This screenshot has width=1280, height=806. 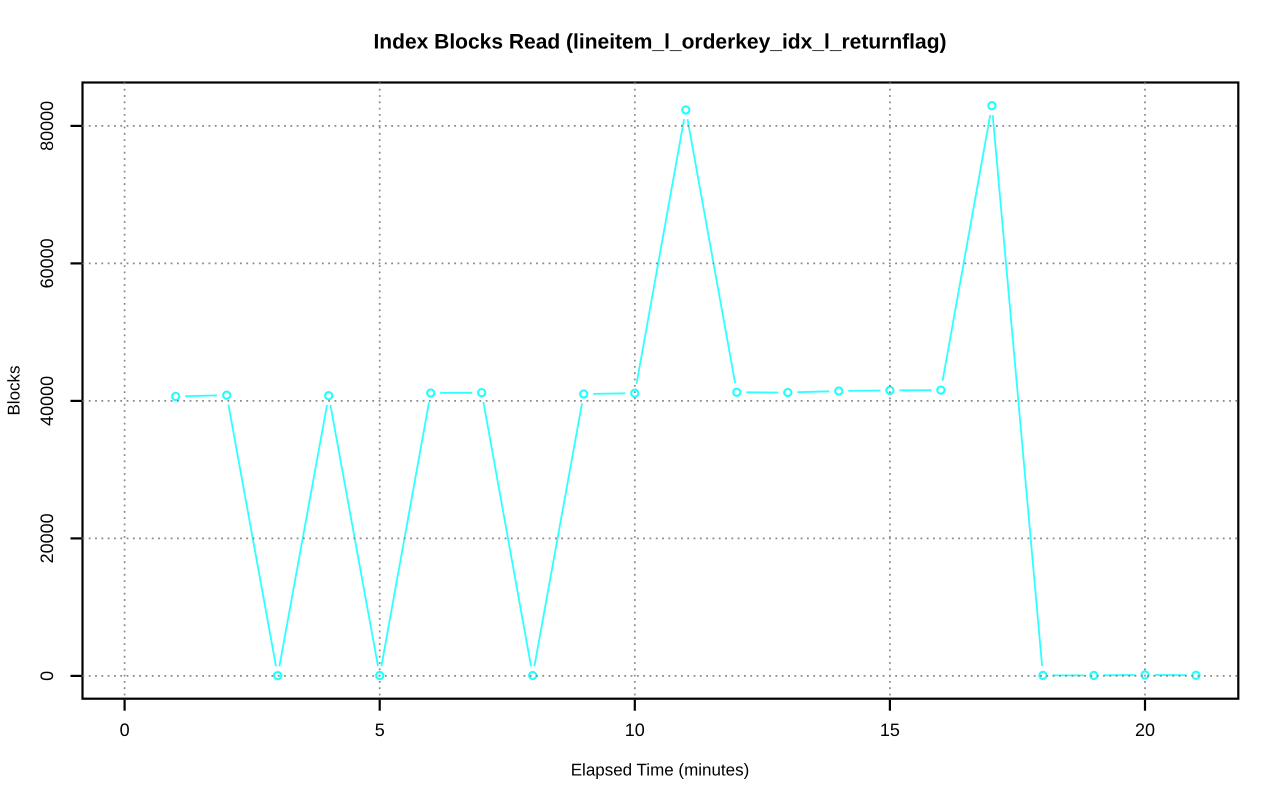 I want to click on svg-text: 20000, so click(x=47, y=538).